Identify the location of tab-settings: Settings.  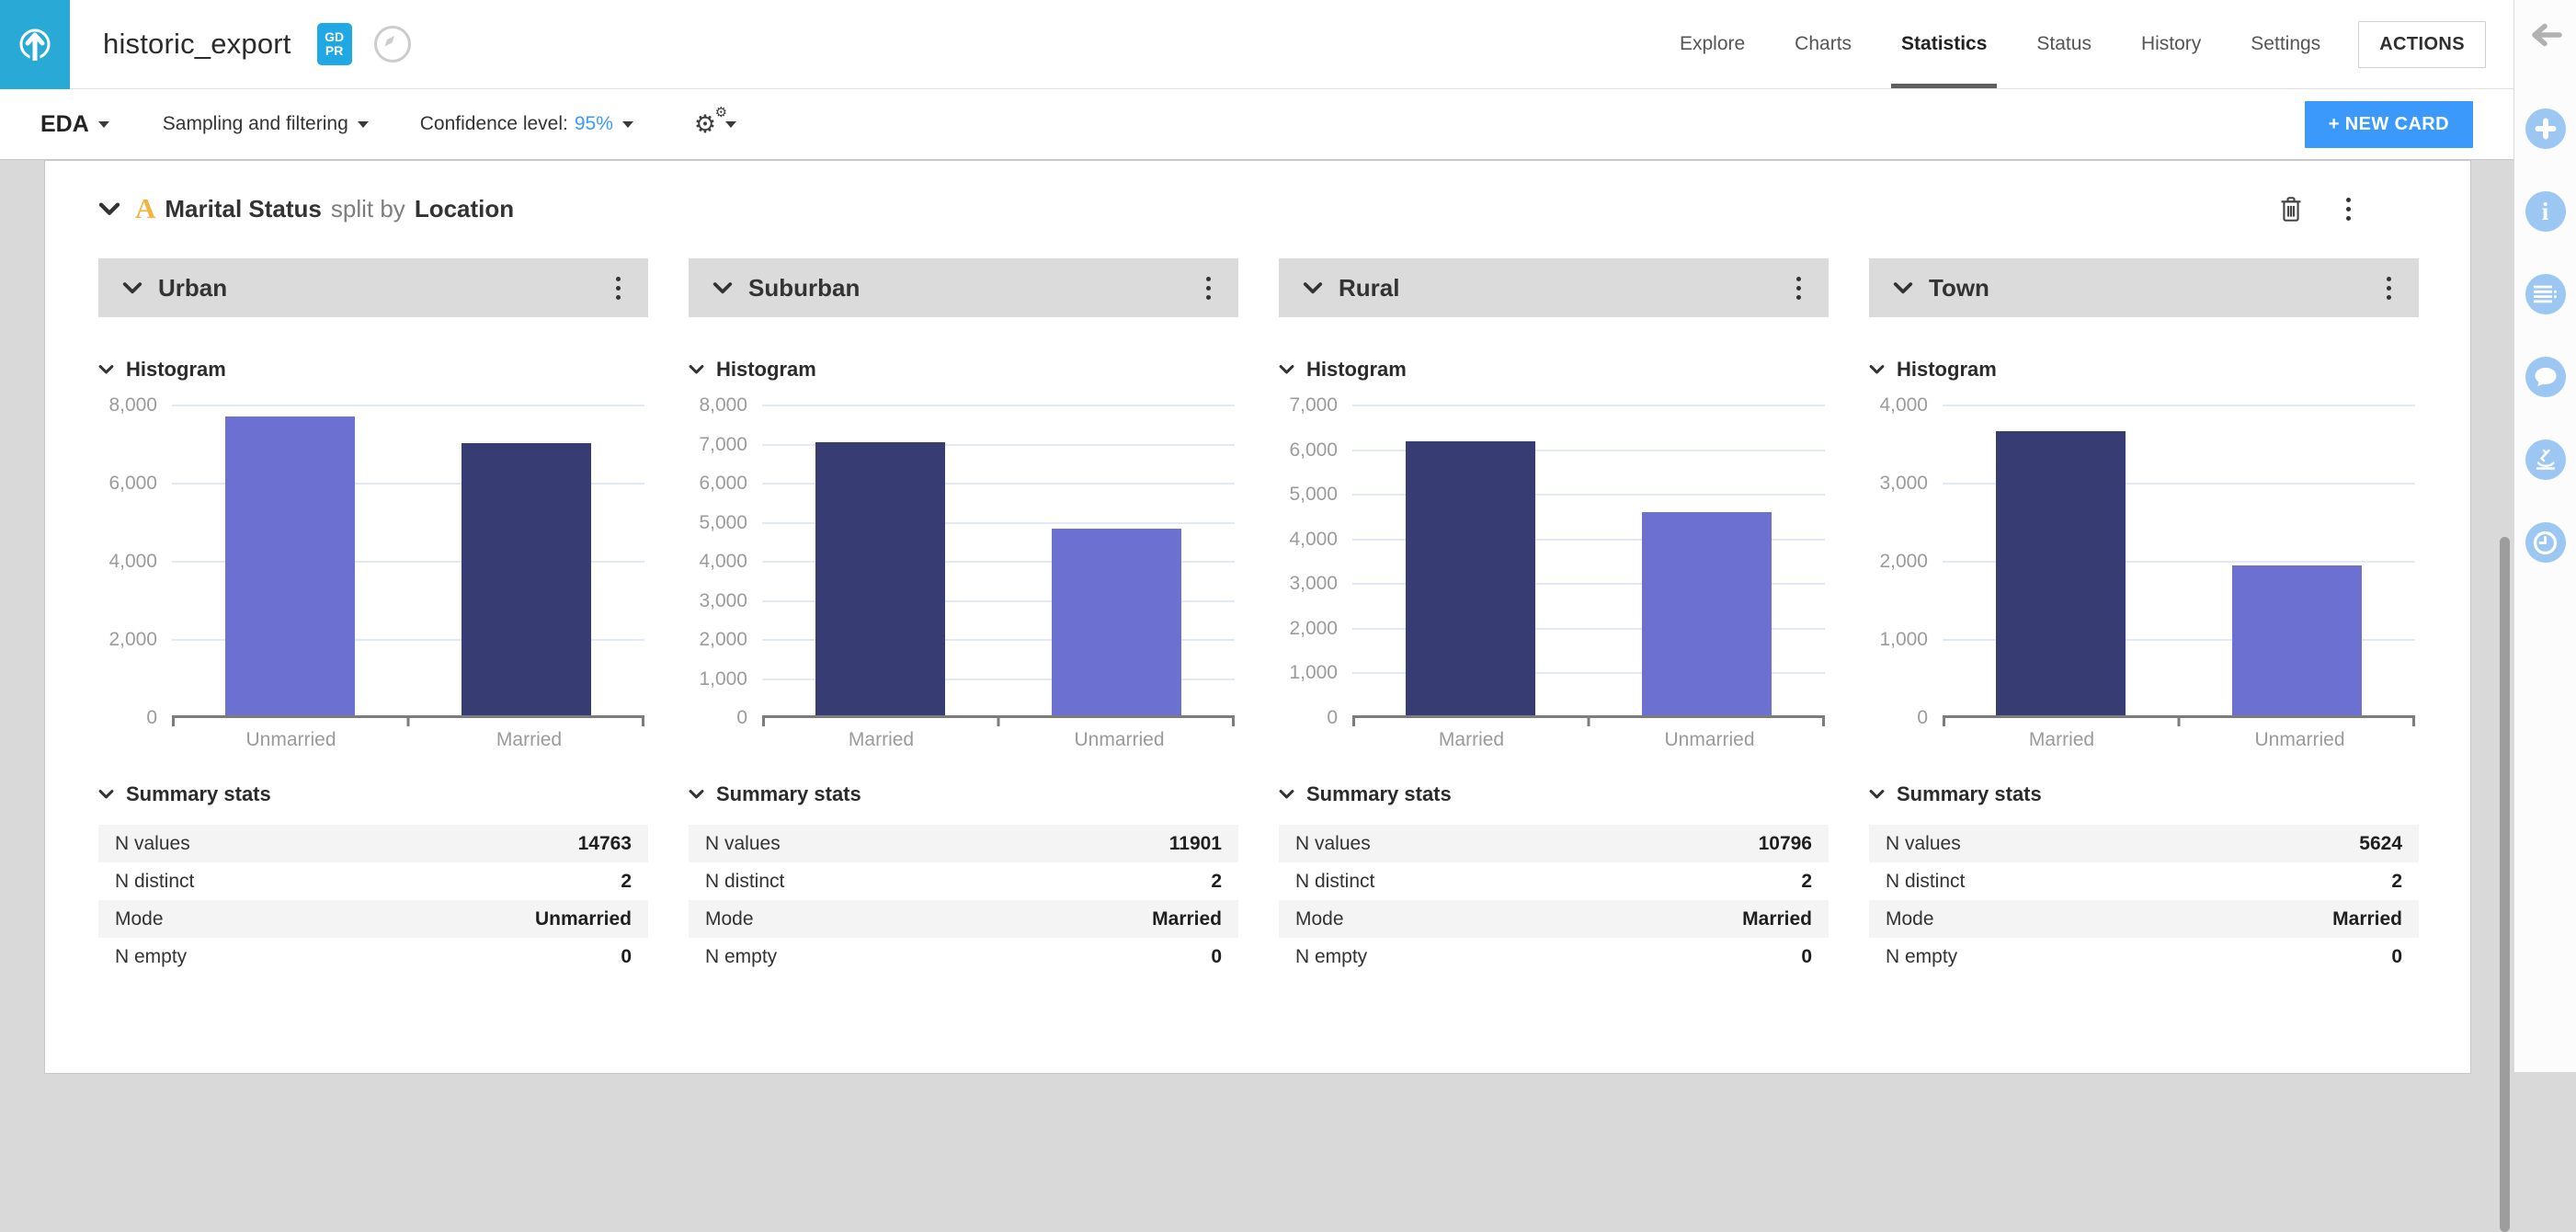
(2286, 43).